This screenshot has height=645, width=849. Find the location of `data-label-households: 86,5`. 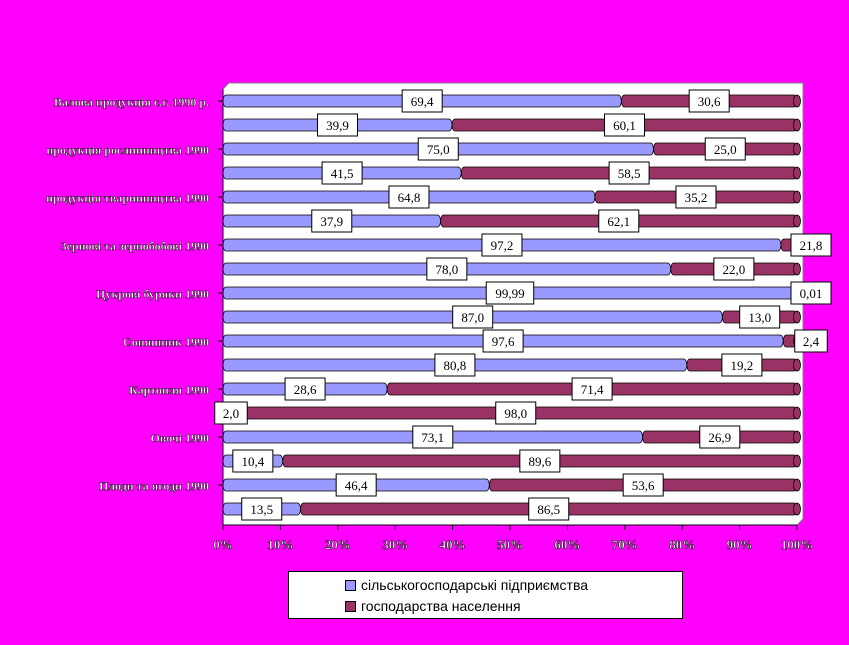

data-label-households: 86,5 is located at coordinates (548, 509).